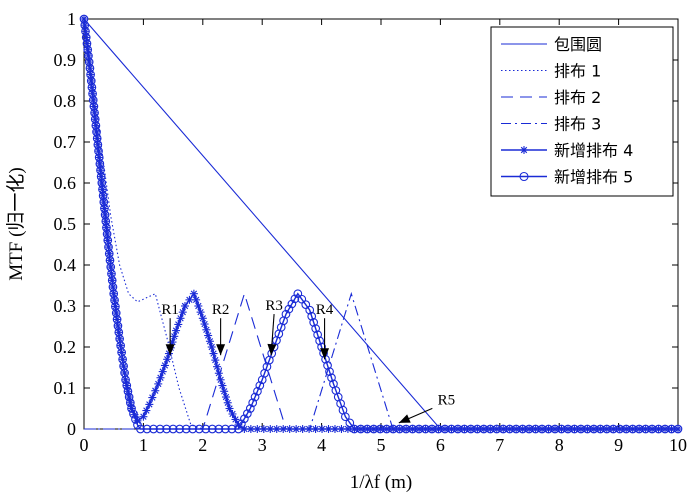  Describe the element at coordinates (71, 19) in the screenshot. I see `y-tick-label: 1` at that location.